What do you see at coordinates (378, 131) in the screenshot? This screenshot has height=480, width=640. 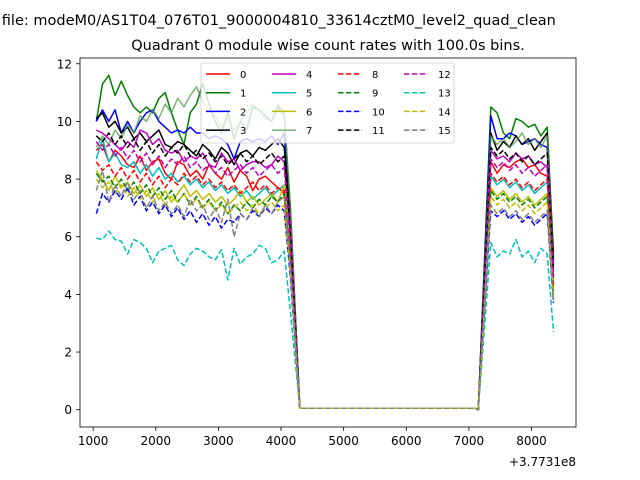 I see `legend-label-11: 11` at bounding box center [378, 131].